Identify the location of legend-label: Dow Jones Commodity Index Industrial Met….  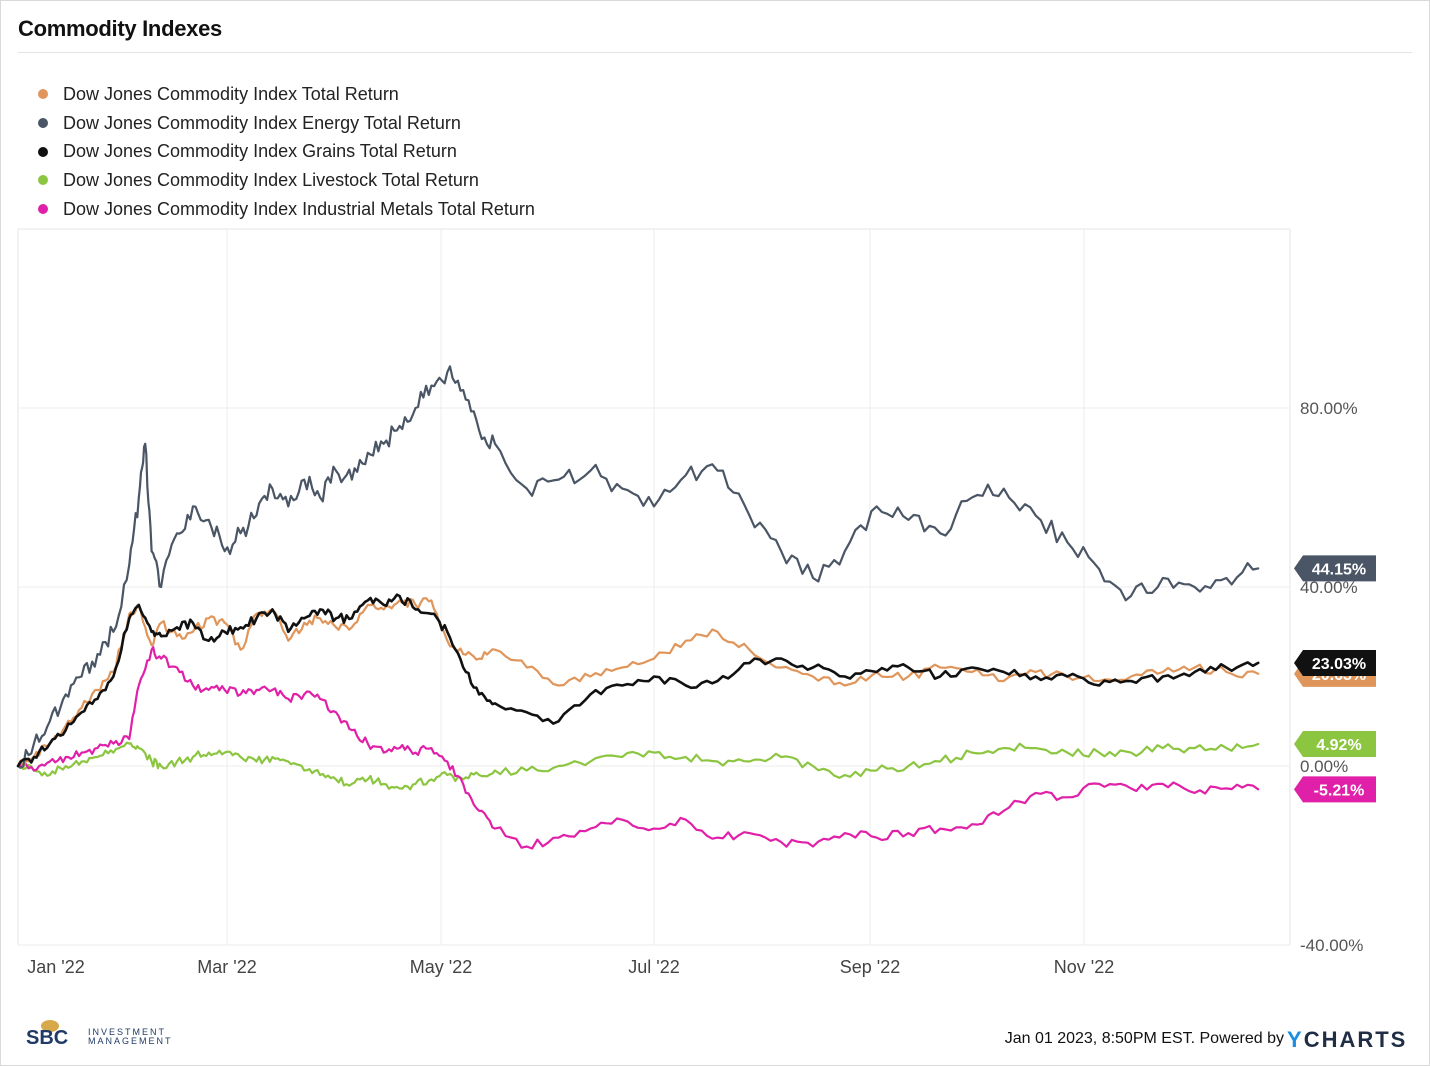
(299, 208).